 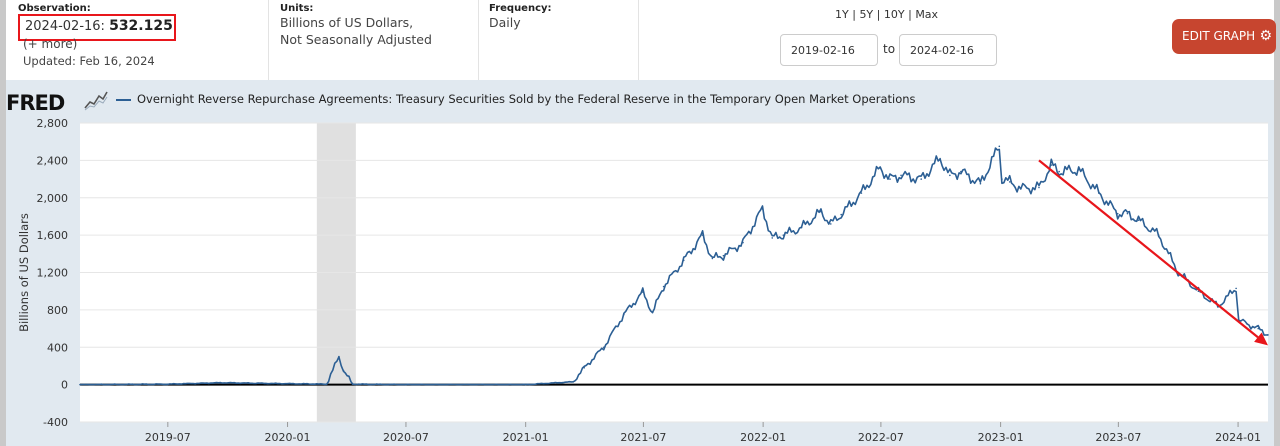 I want to click on frequency-value: Daily, so click(x=505, y=22).